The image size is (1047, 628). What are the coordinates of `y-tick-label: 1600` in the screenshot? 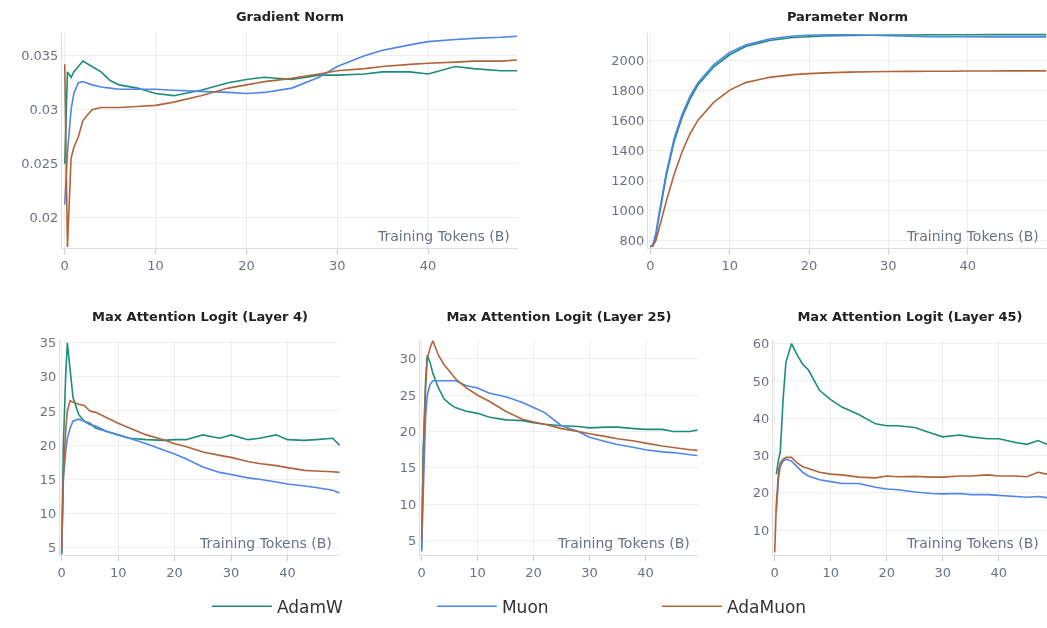 It's located at (628, 120).